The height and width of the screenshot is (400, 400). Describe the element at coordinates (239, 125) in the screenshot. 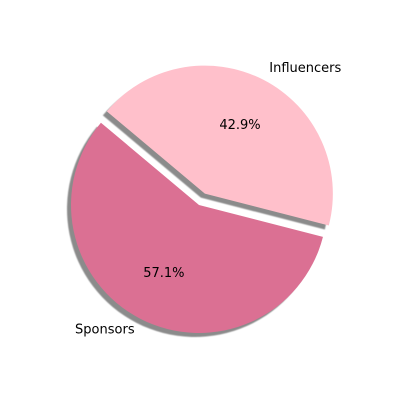

I see `pct-label-influencers: 42.9%` at that location.